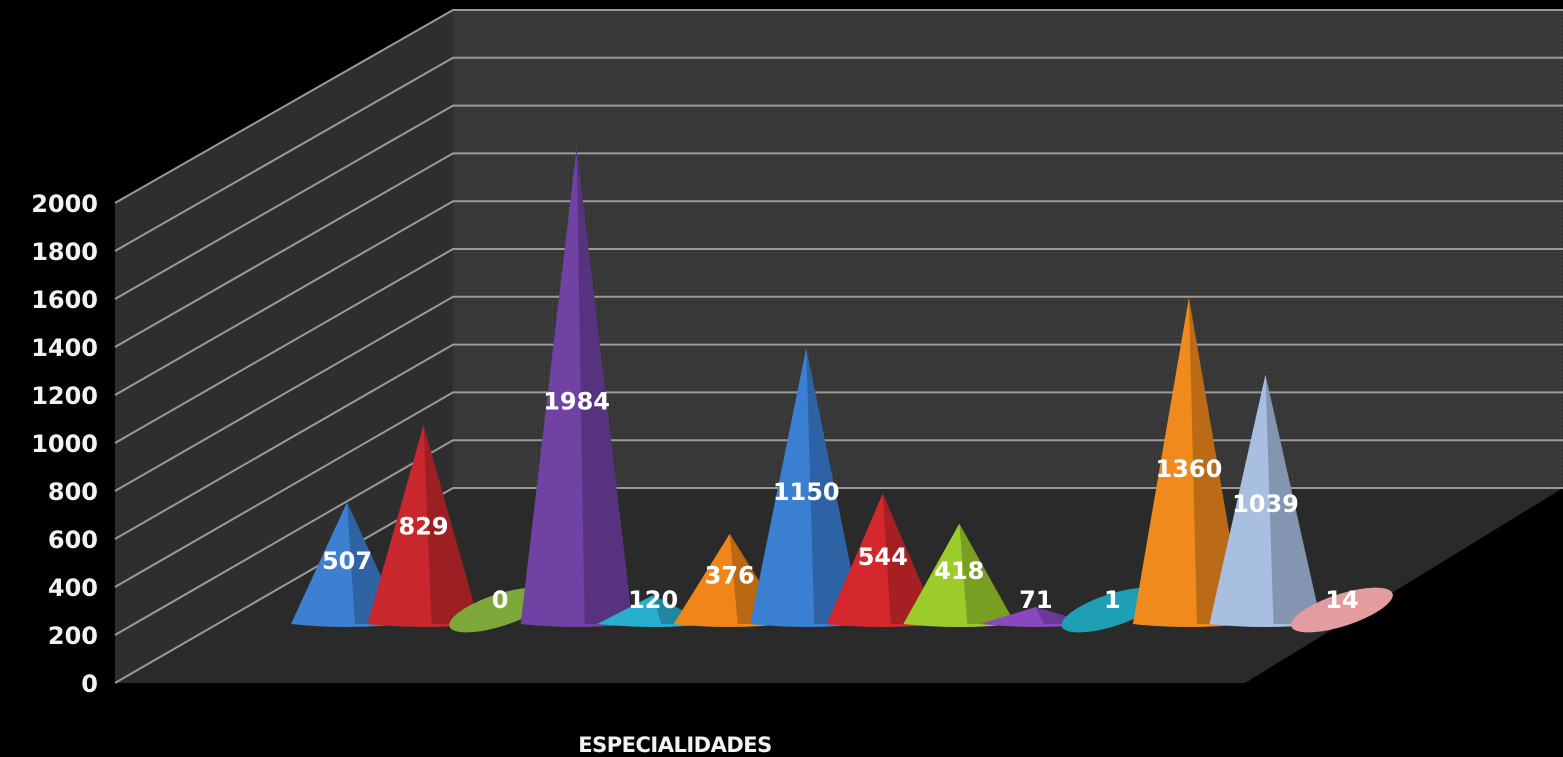  I want to click on data-label: 1984, so click(576, 402).